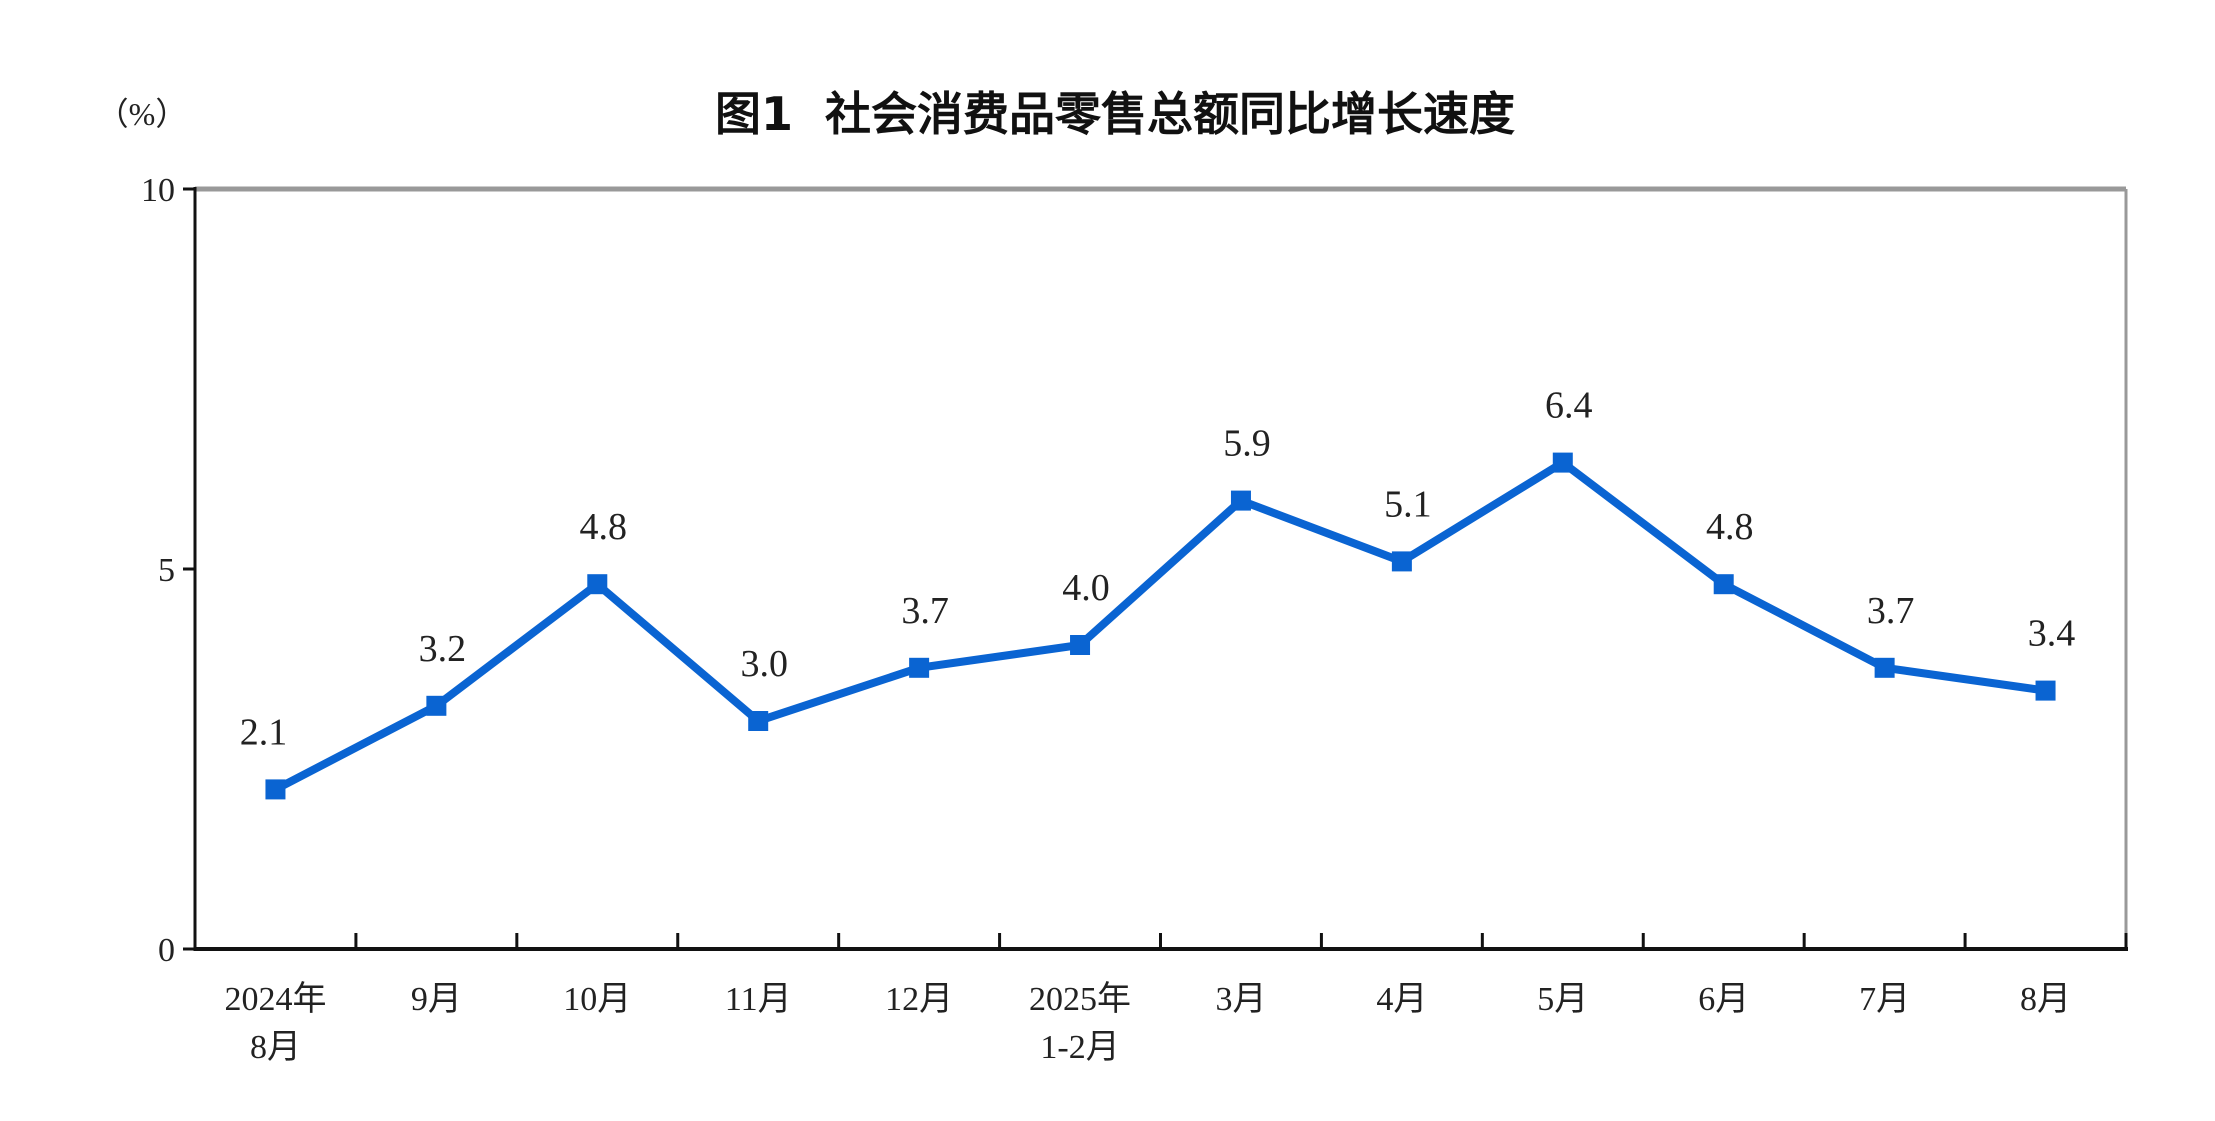  What do you see at coordinates (275, 999) in the screenshot?
I see `x-tick-label: 2024年` at bounding box center [275, 999].